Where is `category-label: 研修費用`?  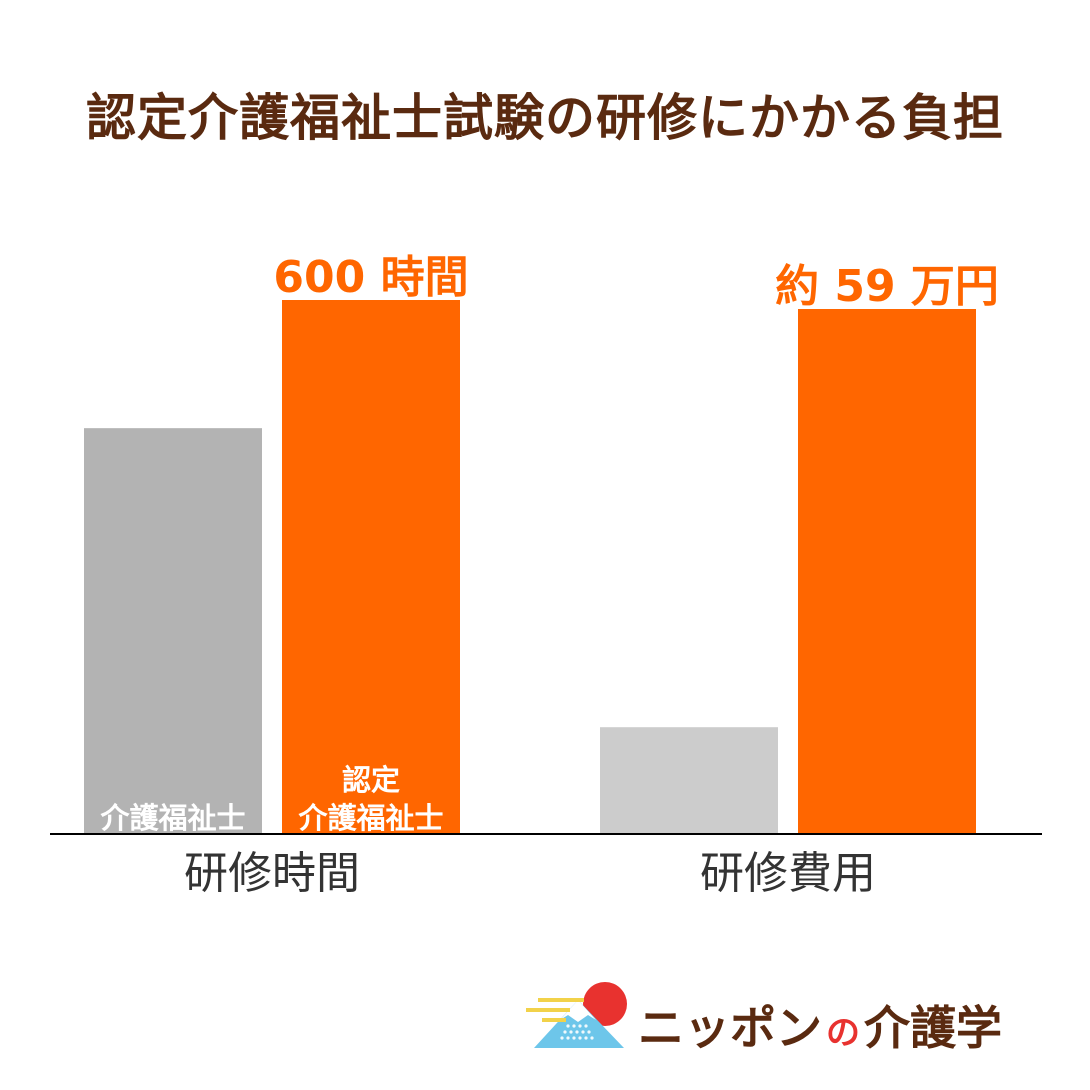 category-label: 研修費用 is located at coordinates (788, 873).